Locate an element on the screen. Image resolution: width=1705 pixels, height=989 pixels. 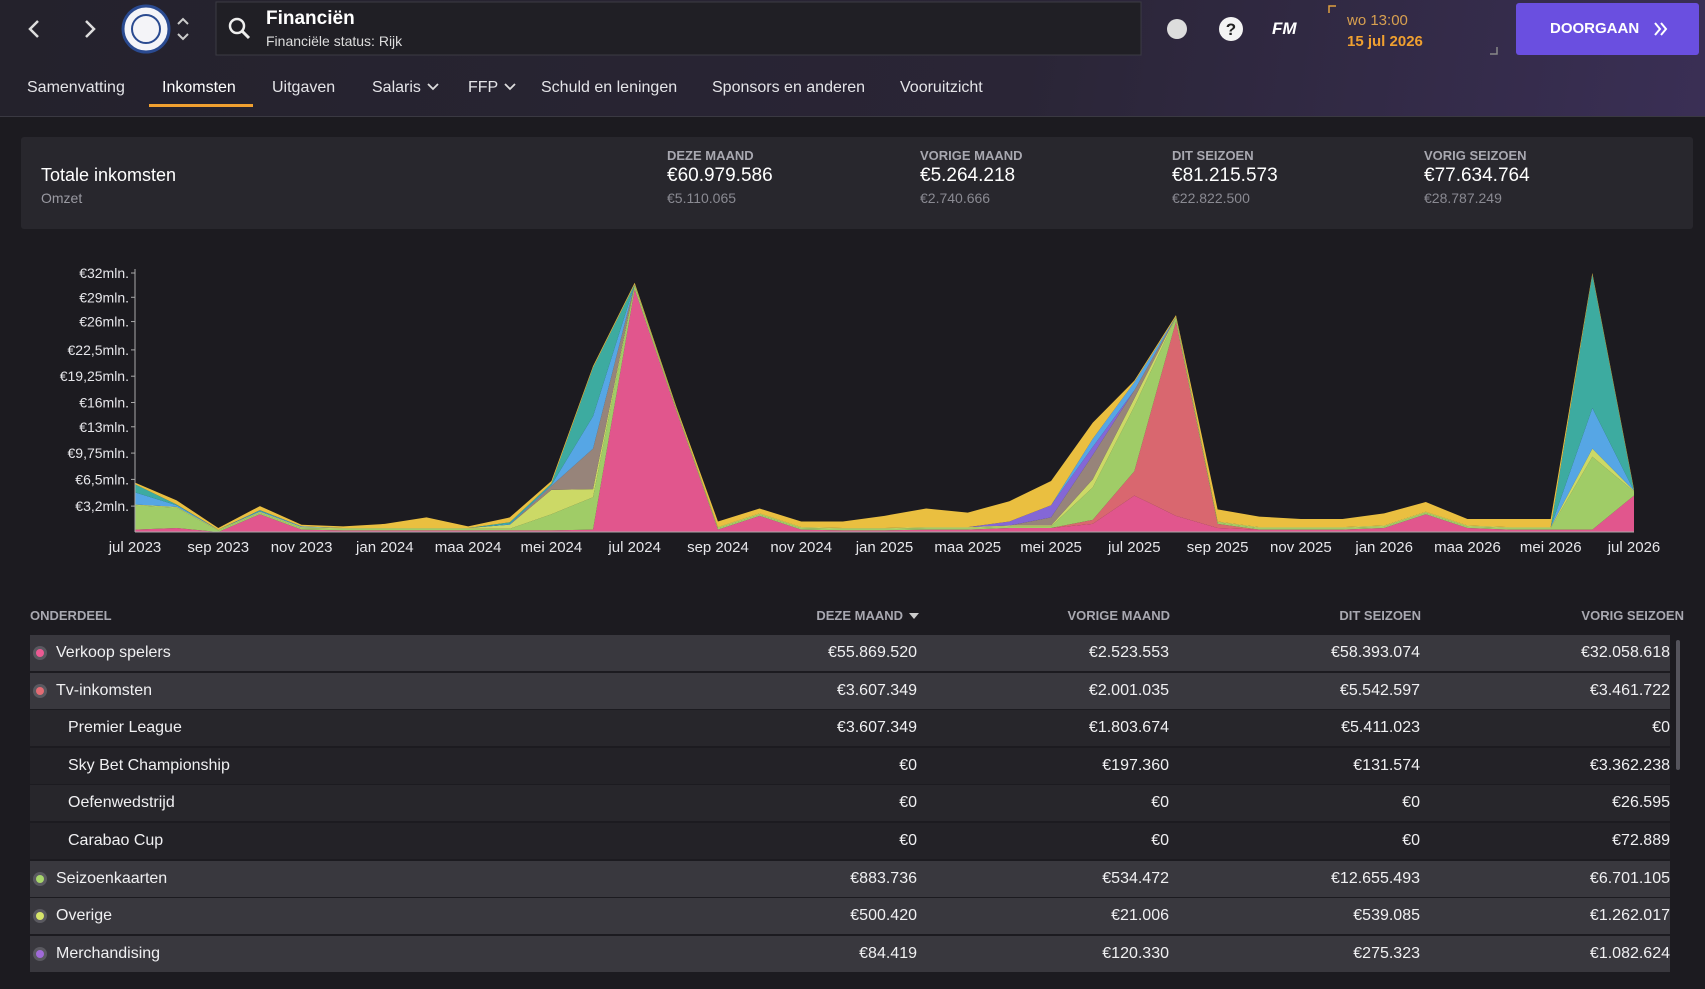
time: wo 13:00 is located at coordinates (1377, 20).